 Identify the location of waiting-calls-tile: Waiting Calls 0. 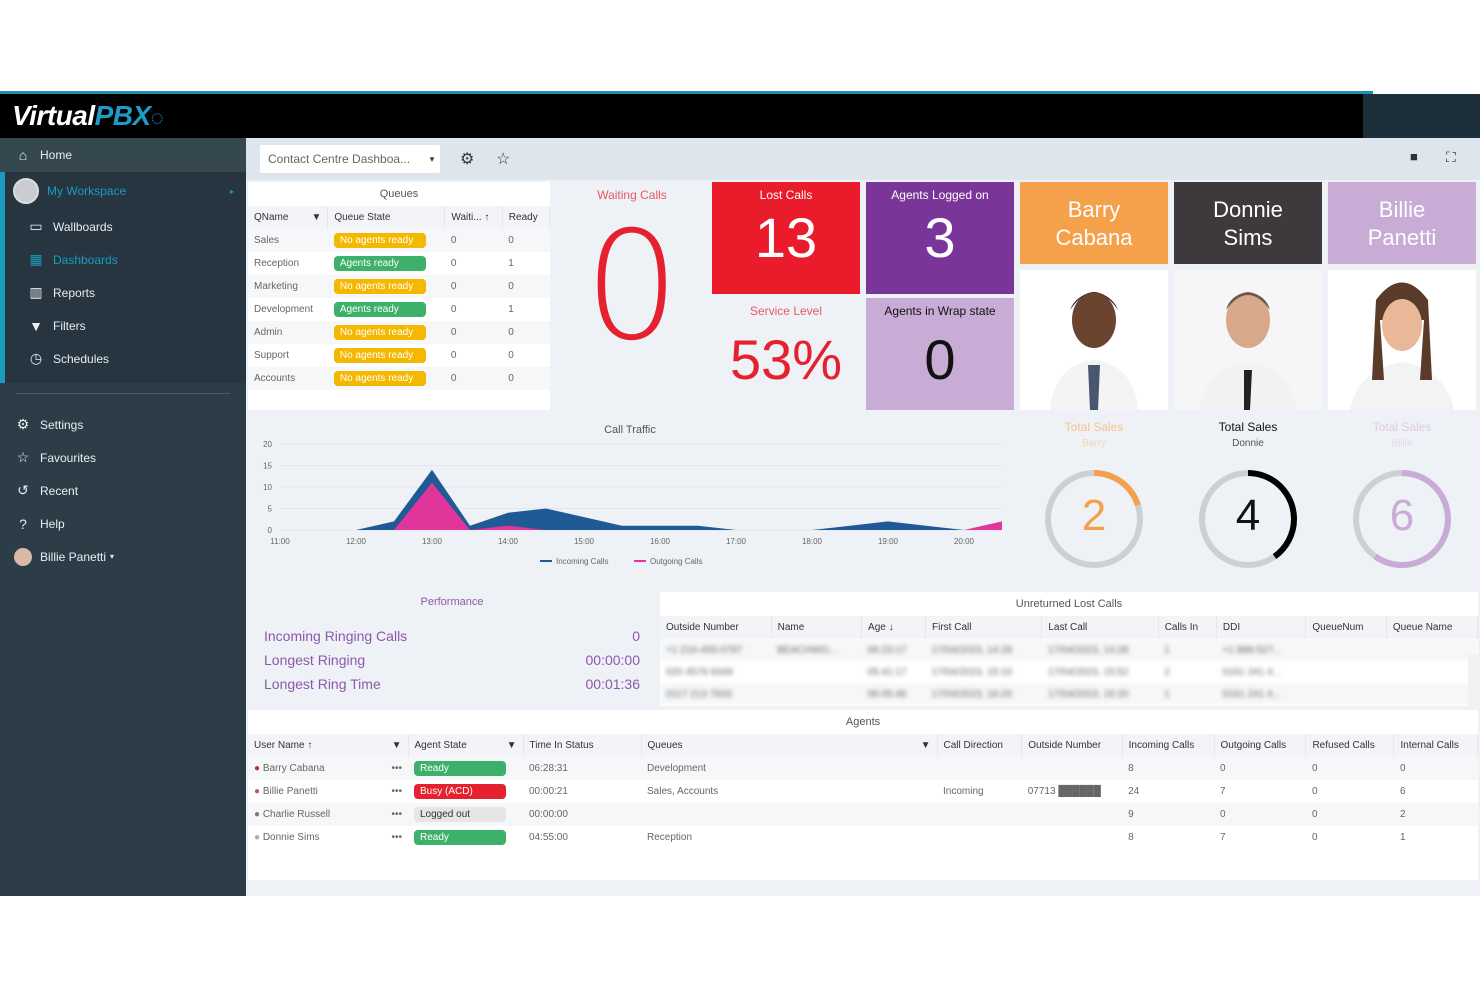
(632, 296).